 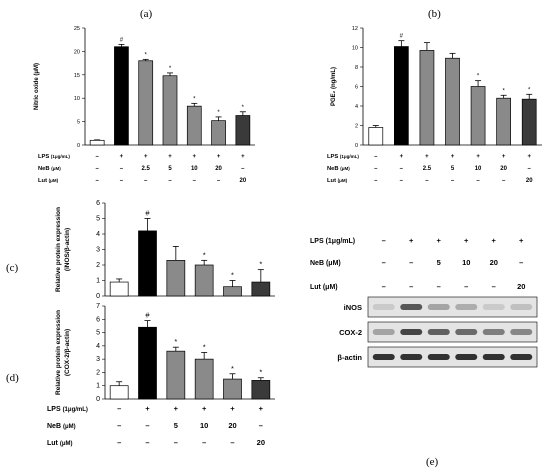 I want to click on chart-d-y-tick-label: 1, so click(x=98, y=386).